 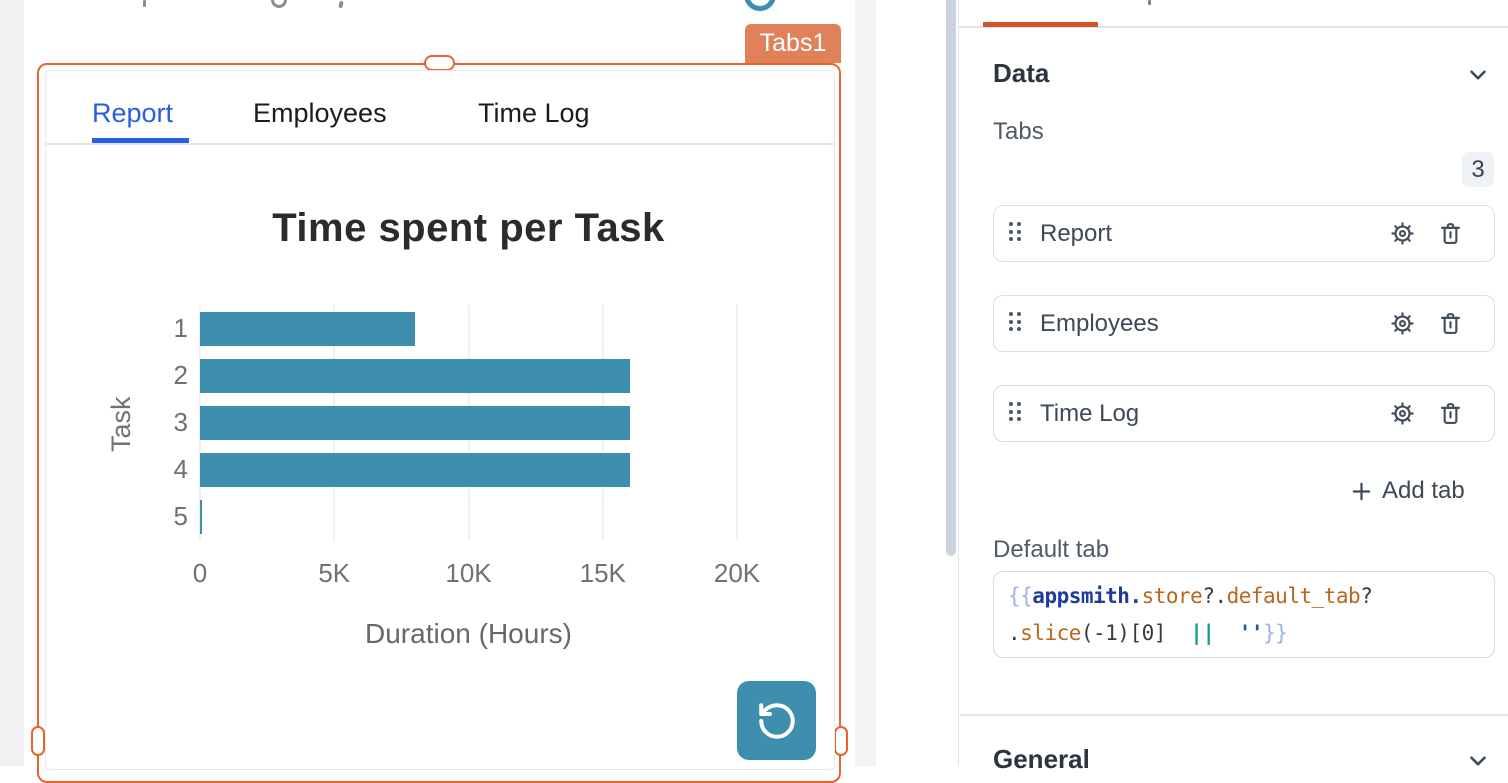 What do you see at coordinates (1021, 73) in the screenshot?
I see `data-section-heading: Data` at bounding box center [1021, 73].